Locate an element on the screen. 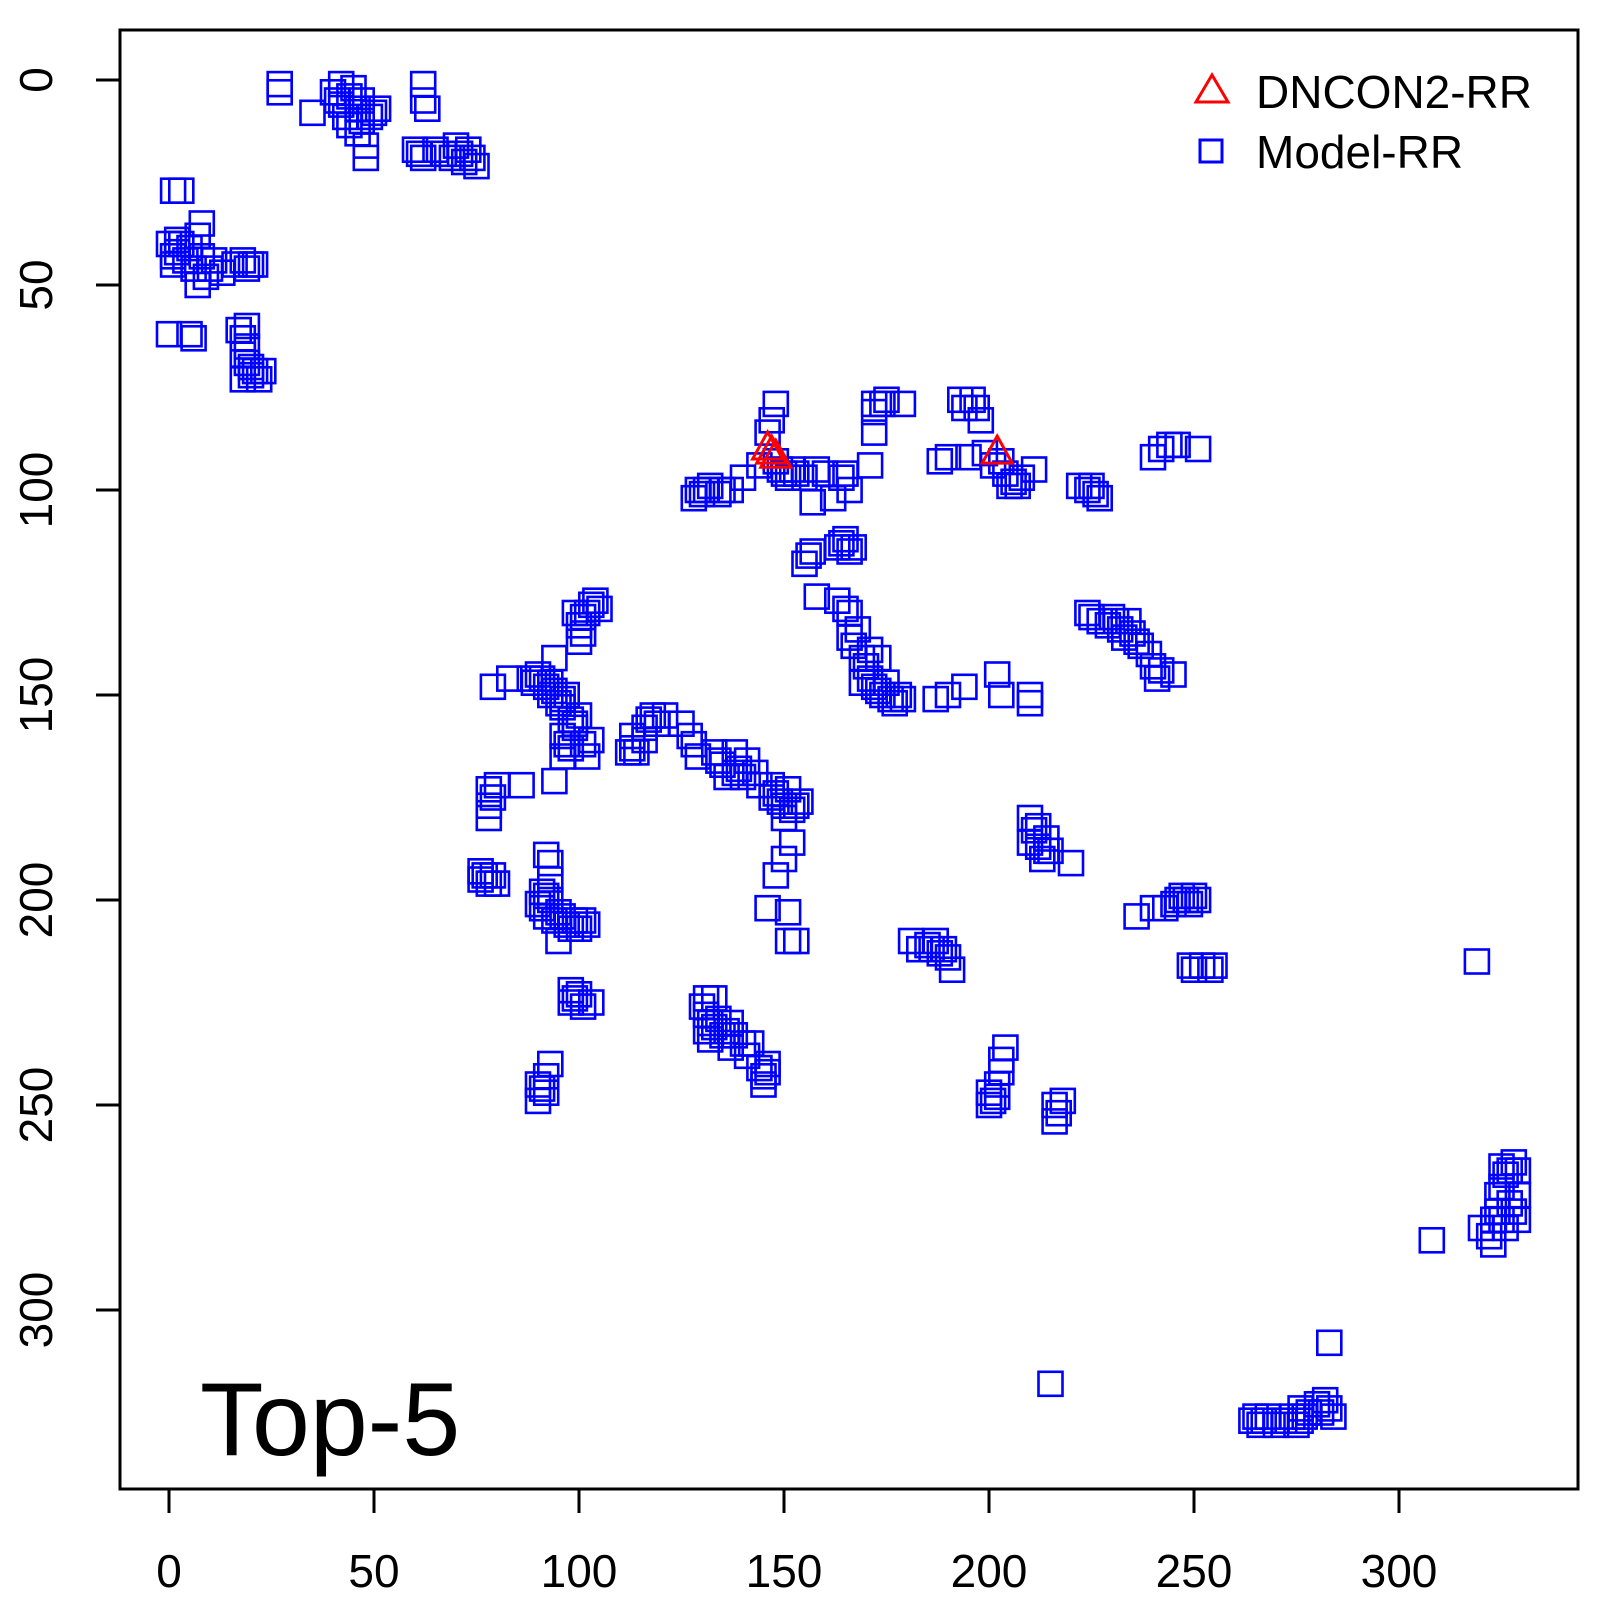 This screenshot has height=1600, width=1600. x-tick-label: 200 is located at coordinates (989, 1571).